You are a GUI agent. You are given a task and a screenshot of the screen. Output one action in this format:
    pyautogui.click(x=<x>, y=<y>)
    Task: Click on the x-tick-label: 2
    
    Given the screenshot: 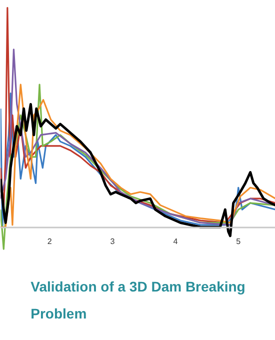 What is the action you would take?
    pyautogui.click(x=49, y=241)
    